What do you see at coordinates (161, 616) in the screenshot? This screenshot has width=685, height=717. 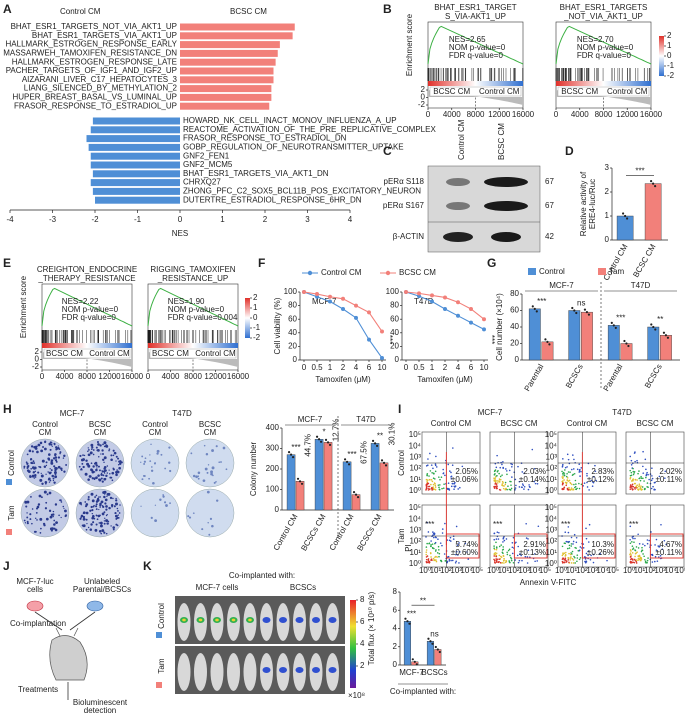 I see `row-label: Control` at bounding box center [161, 616].